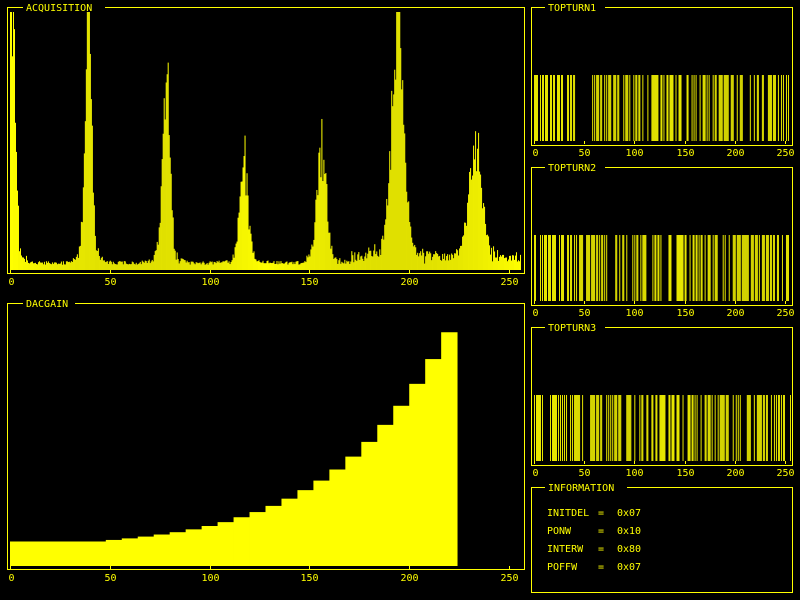  What do you see at coordinates (584, 153) in the screenshot?
I see `x-tick-label: 50` at bounding box center [584, 153].